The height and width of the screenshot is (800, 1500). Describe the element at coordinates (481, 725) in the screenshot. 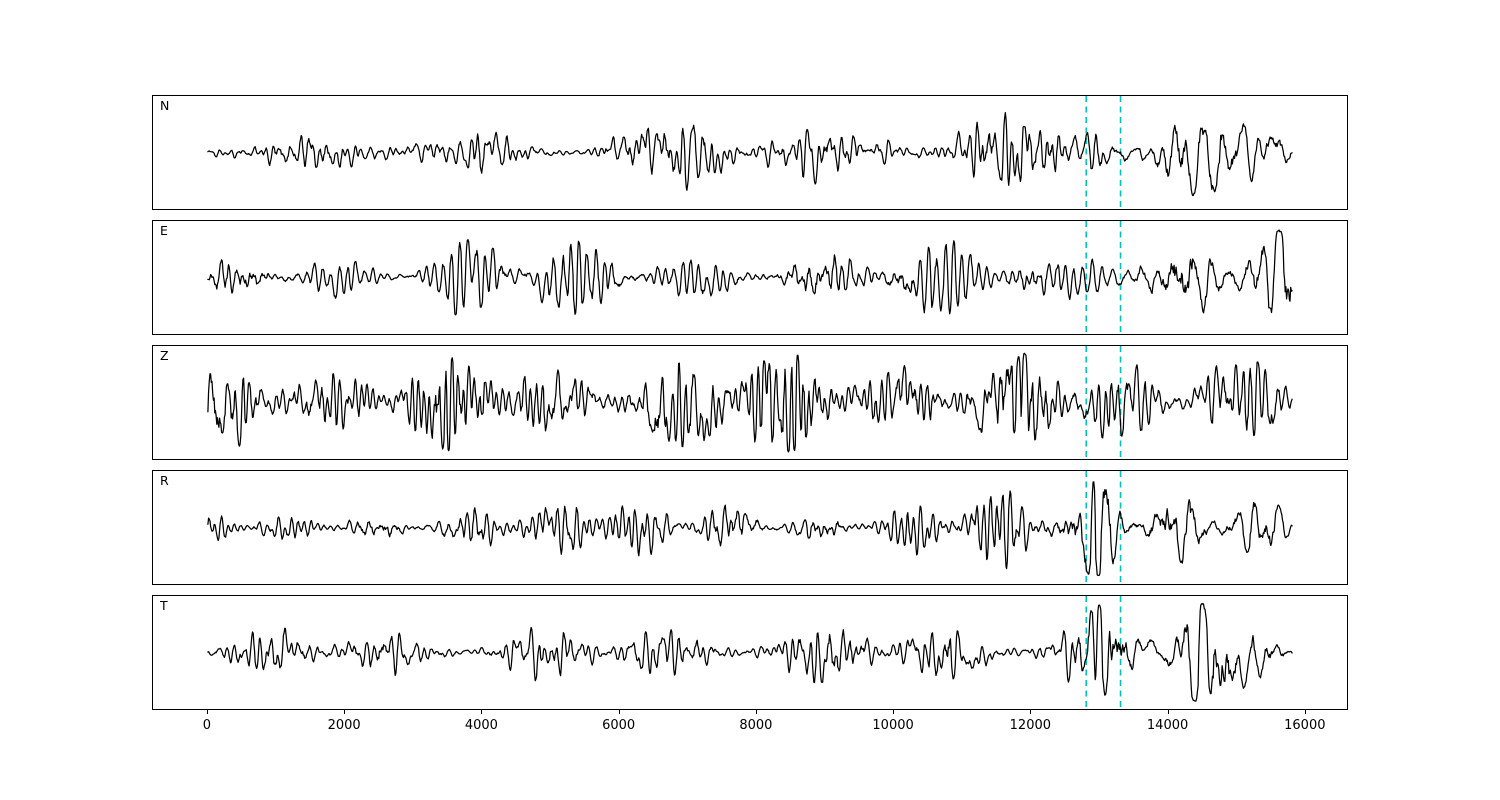

I see `x-tick-label: 4000` at that location.